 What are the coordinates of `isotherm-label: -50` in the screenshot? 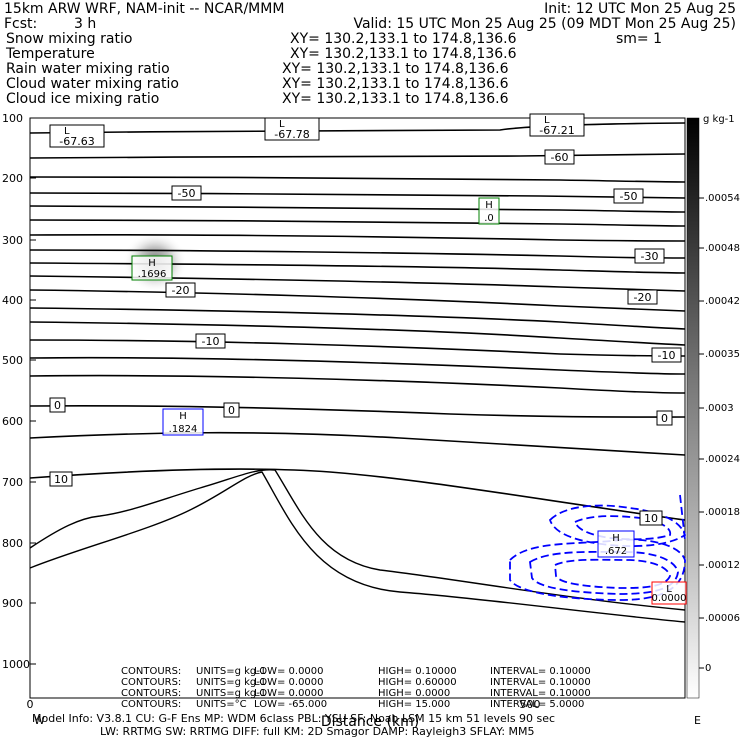 It's located at (628, 196).